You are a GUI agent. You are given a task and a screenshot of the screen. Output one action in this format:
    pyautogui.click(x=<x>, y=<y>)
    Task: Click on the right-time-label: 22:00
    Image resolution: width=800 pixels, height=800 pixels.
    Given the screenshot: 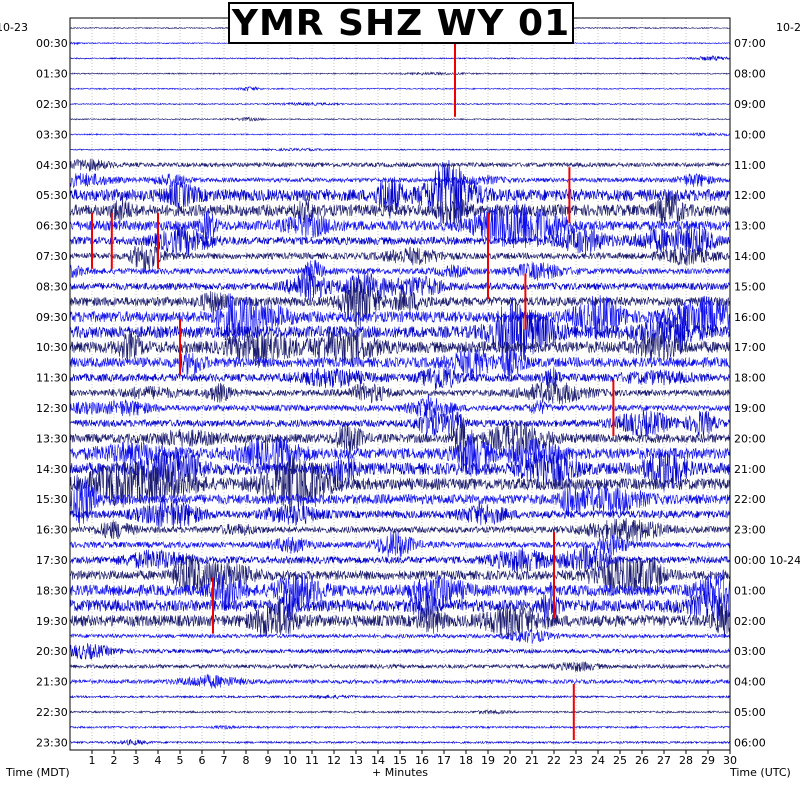 What is the action you would take?
    pyautogui.click(x=750, y=499)
    